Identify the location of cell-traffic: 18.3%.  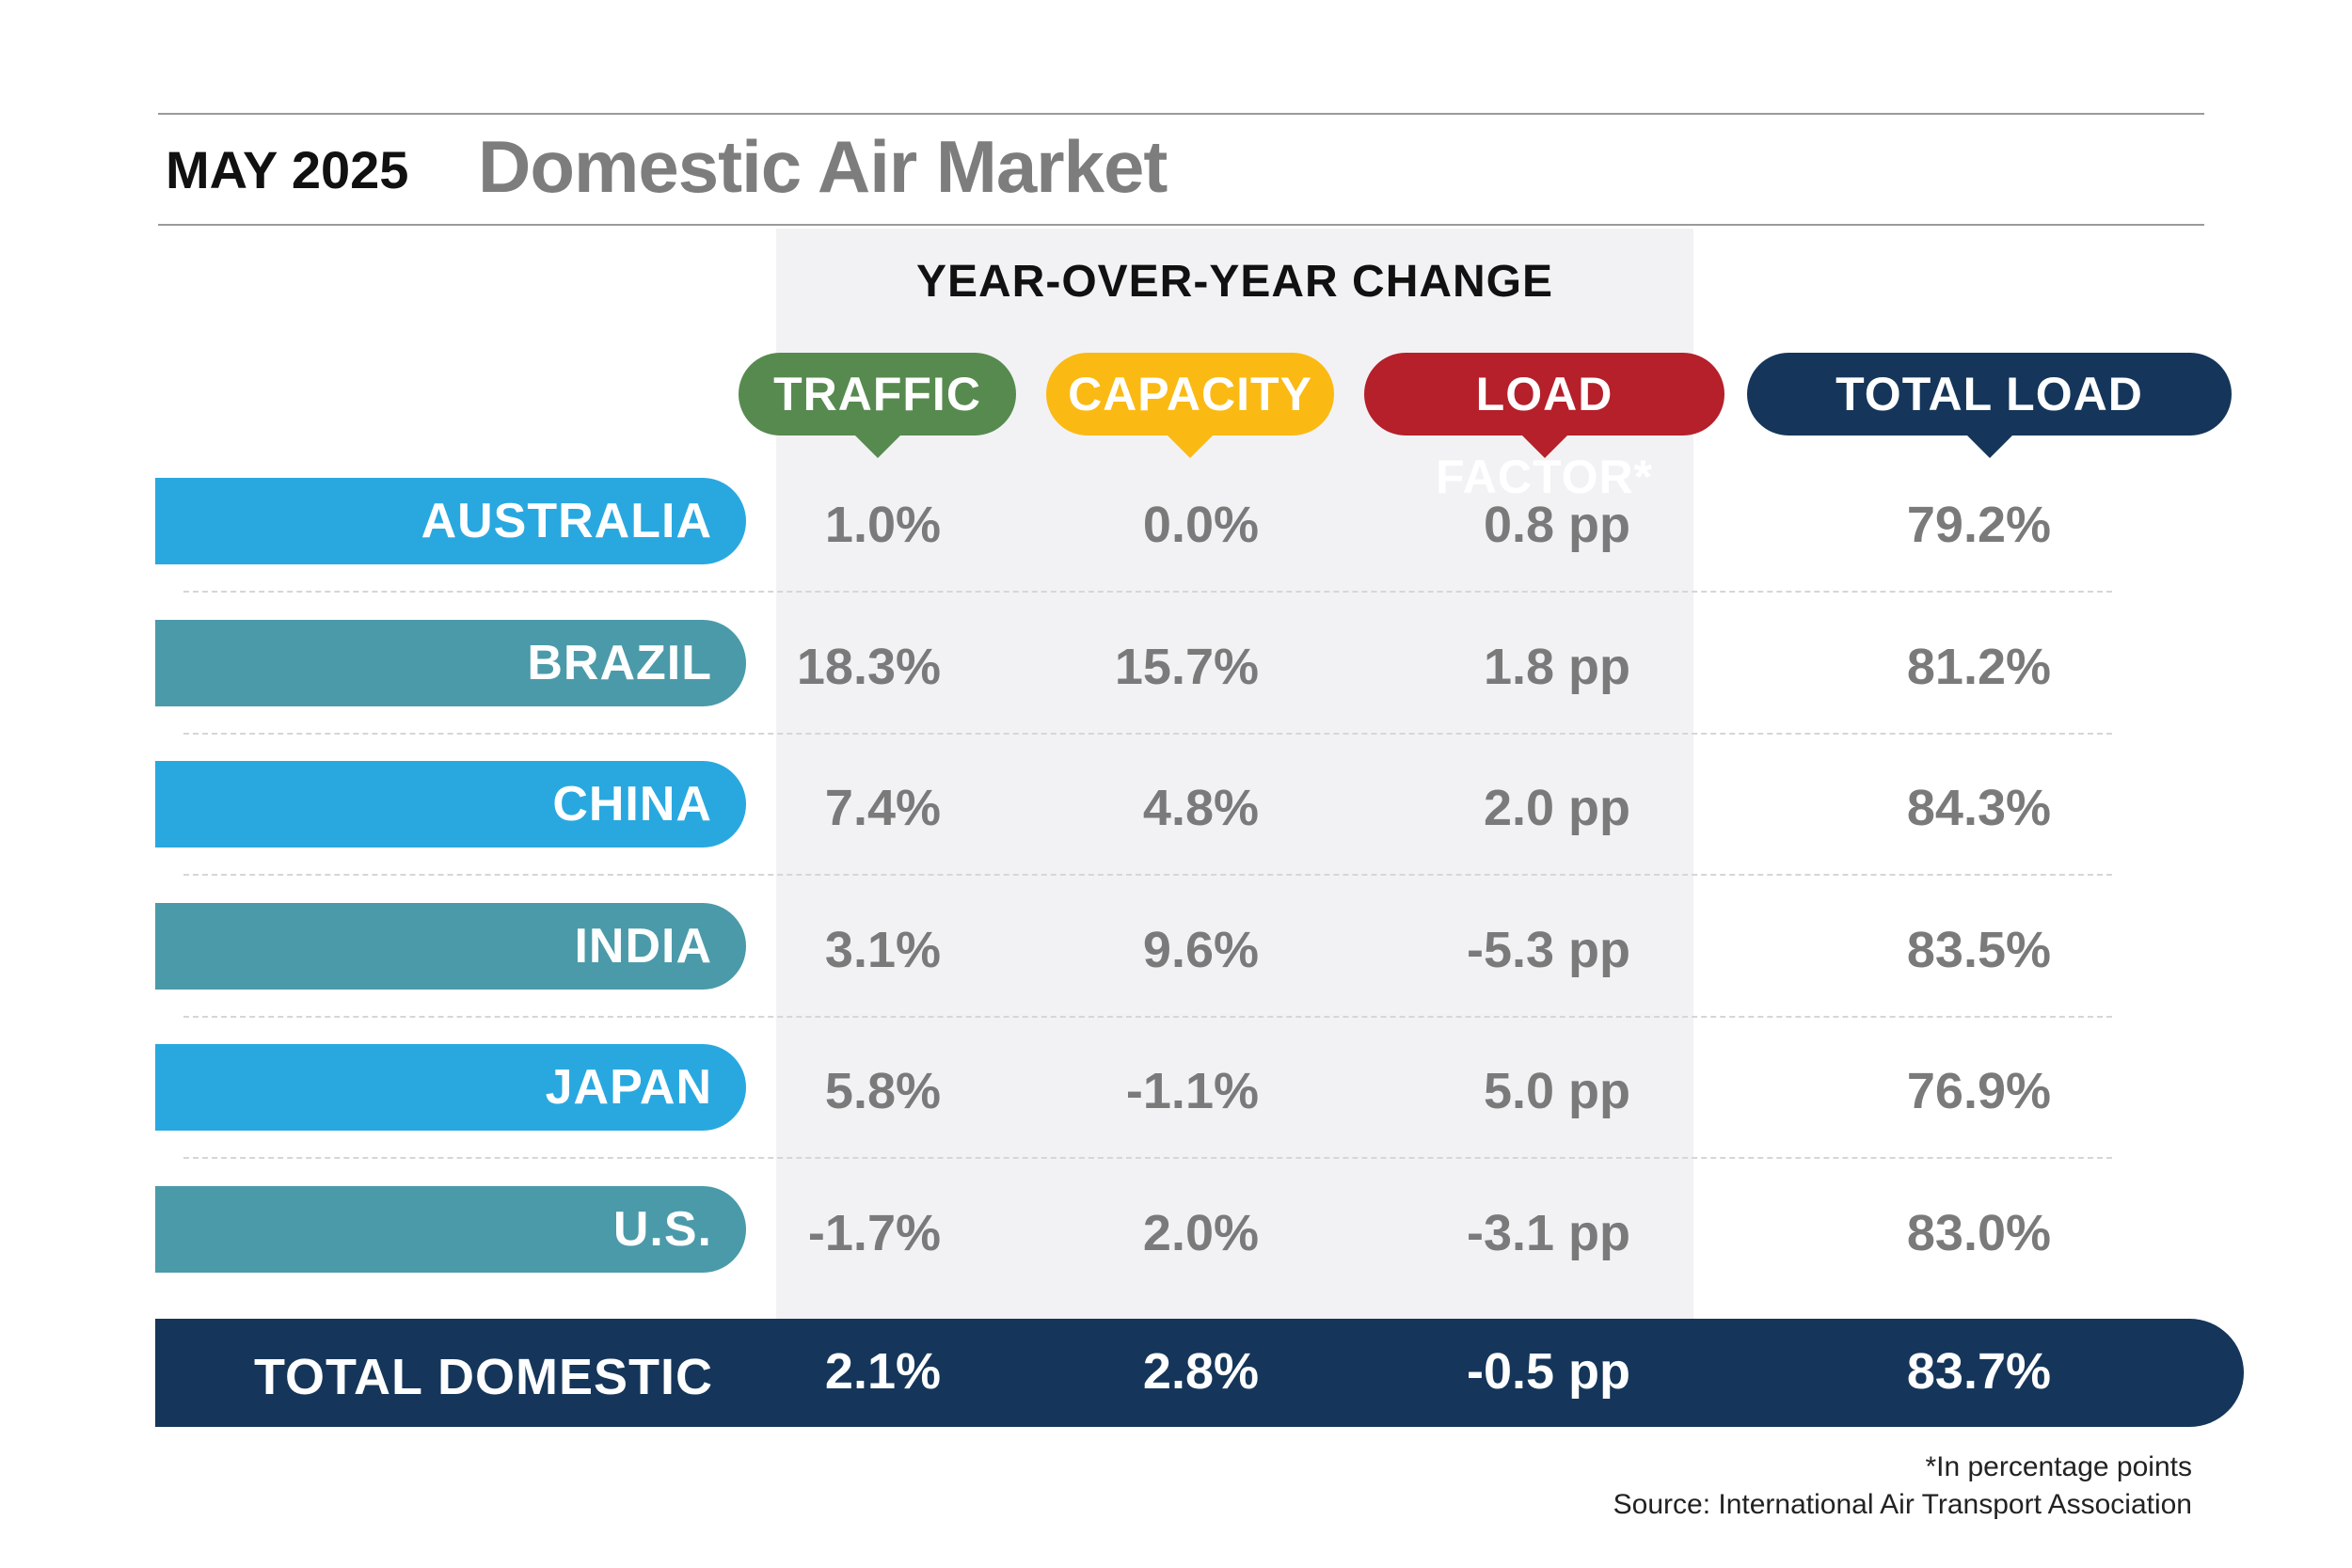
(868, 667).